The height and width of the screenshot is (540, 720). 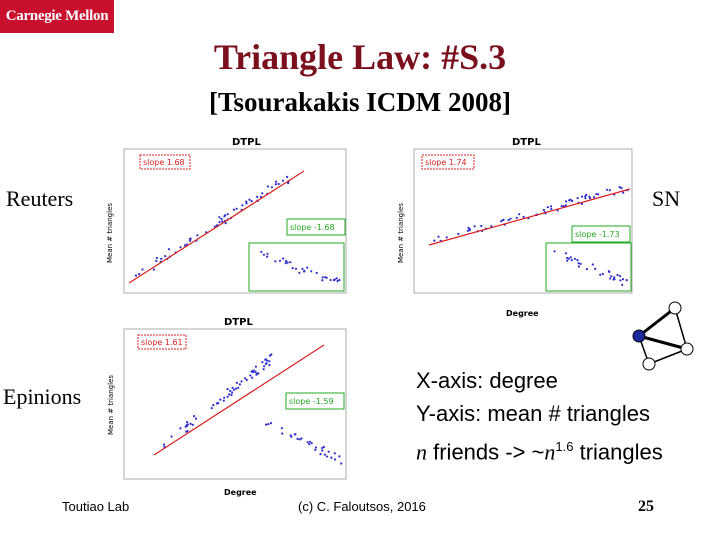 What do you see at coordinates (240, 492) in the screenshot?
I see `x-axis-label: Degree` at bounding box center [240, 492].